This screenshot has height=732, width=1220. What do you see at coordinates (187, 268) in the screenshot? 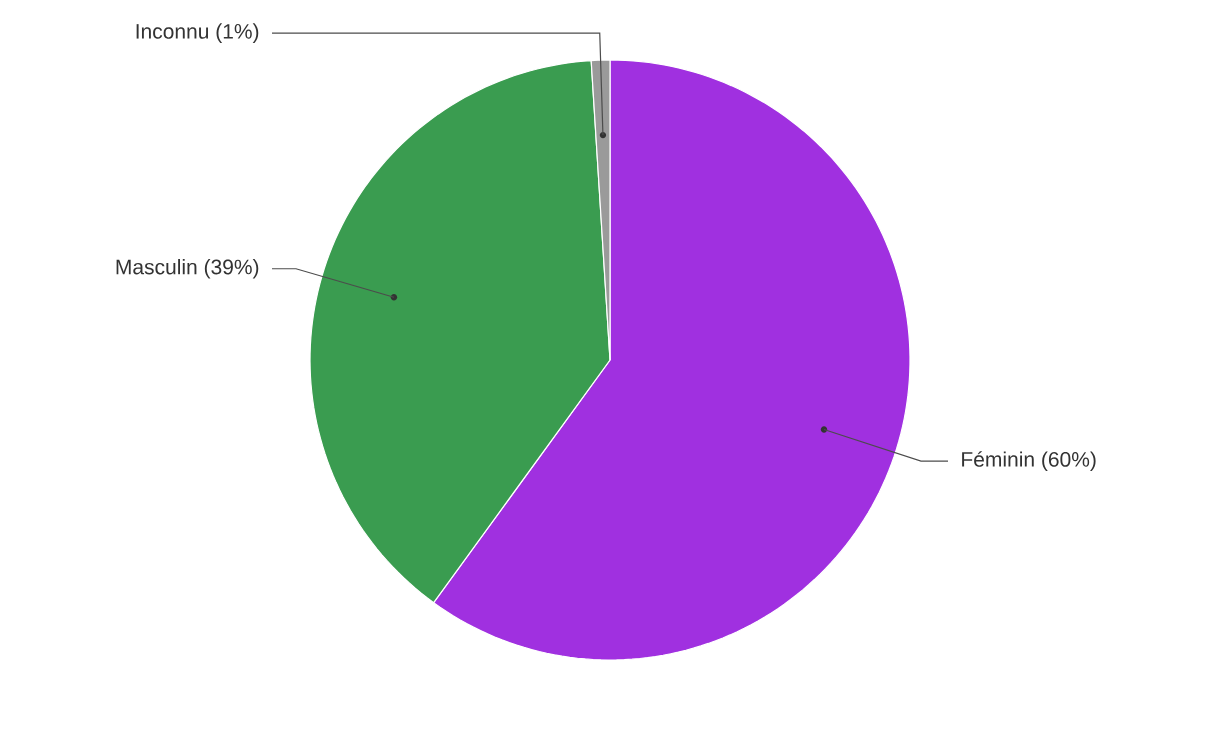
I see `slice-label: Masculin (39%)` at bounding box center [187, 268].